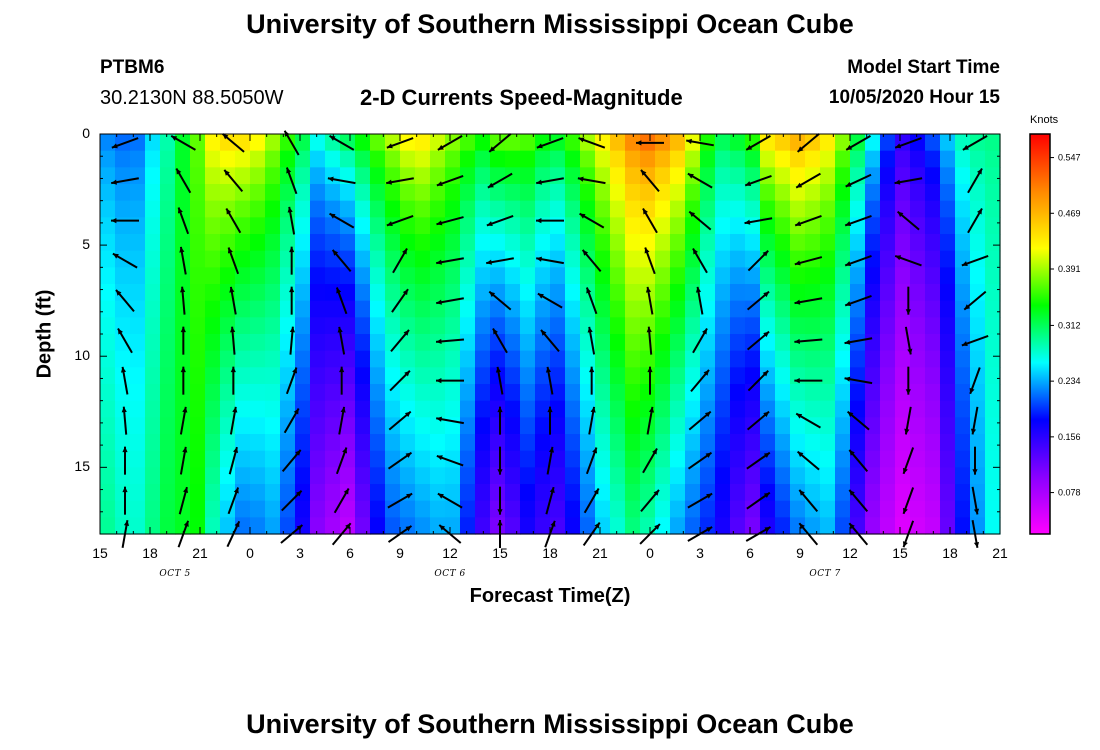 This screenshot has width=1100, height=750. Describe the element at coordinates (600, 553) in the screenshot. I see `x-tick-label: 21` at that location.